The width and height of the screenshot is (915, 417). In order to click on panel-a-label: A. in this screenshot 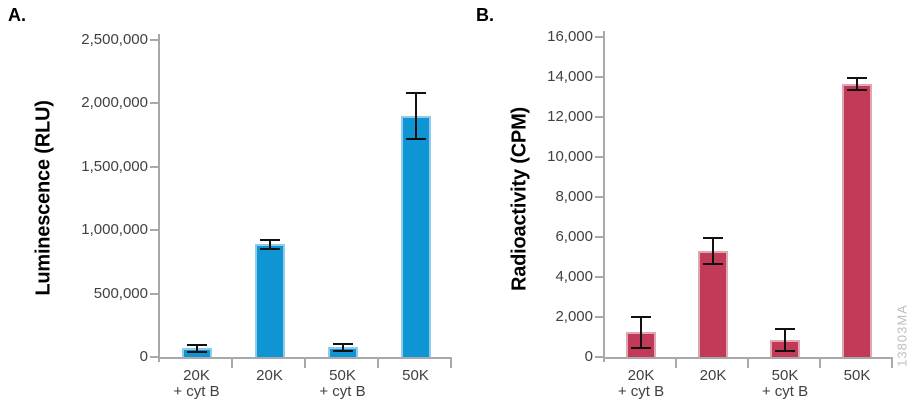, I will do `click(17, 15)`.